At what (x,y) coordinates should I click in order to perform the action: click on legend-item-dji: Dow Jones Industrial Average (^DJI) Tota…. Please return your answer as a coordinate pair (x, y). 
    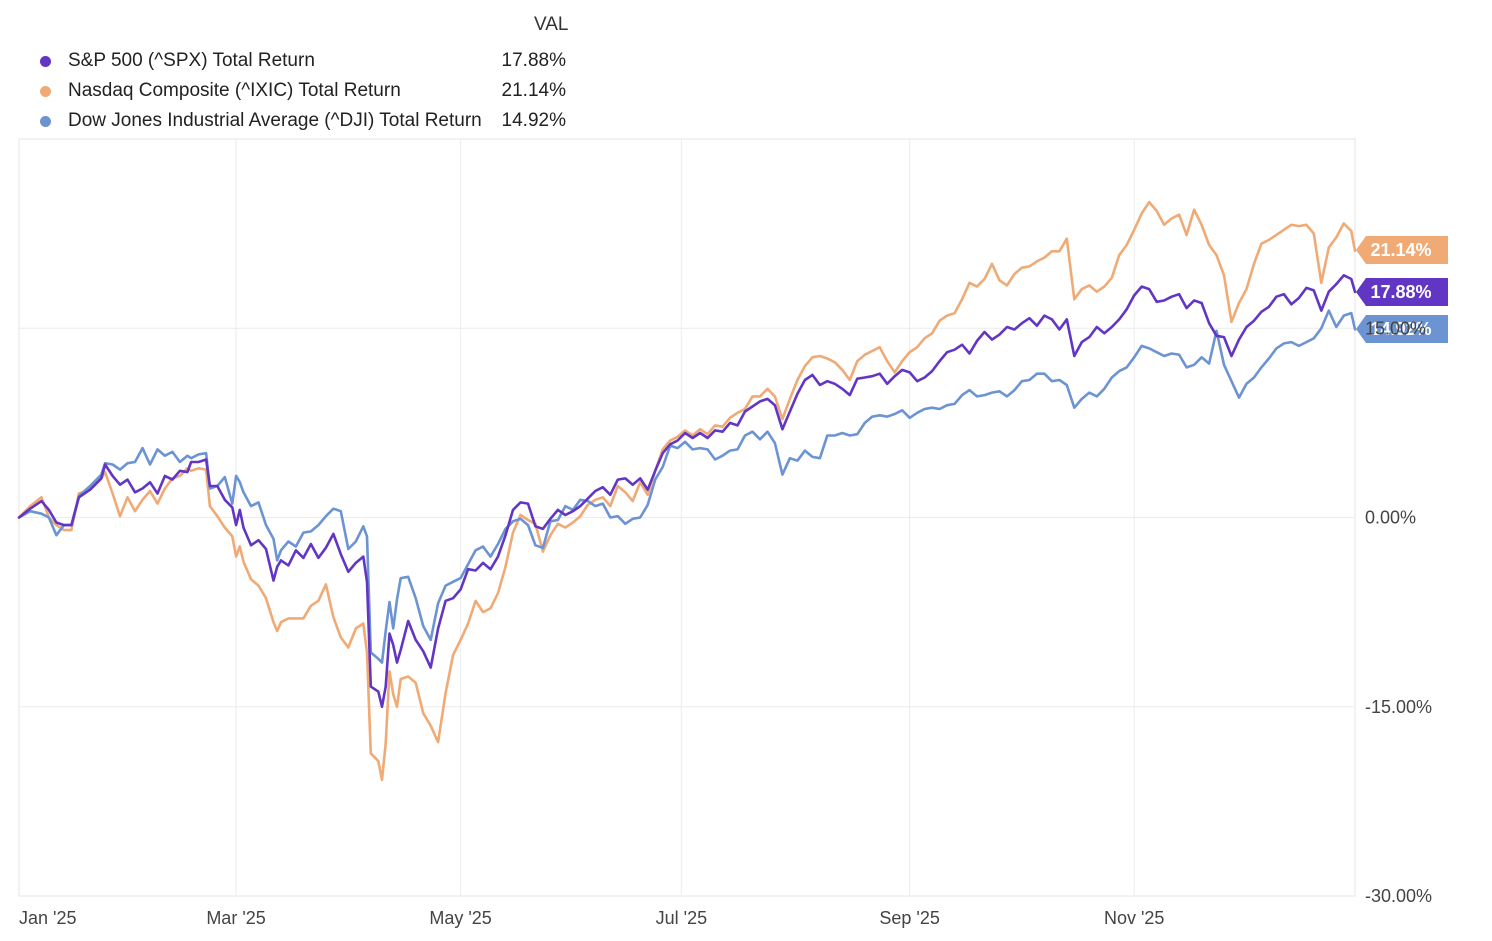
    Looking at the image, I should click on (306, 121).